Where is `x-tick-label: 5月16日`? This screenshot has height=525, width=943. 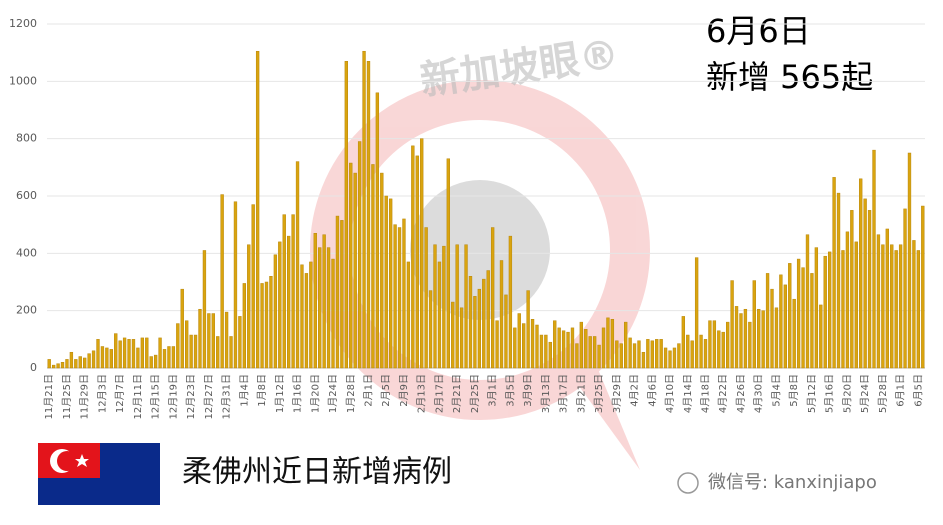 x-tick-label: 5月16日 is located at coordinates (830, 393).